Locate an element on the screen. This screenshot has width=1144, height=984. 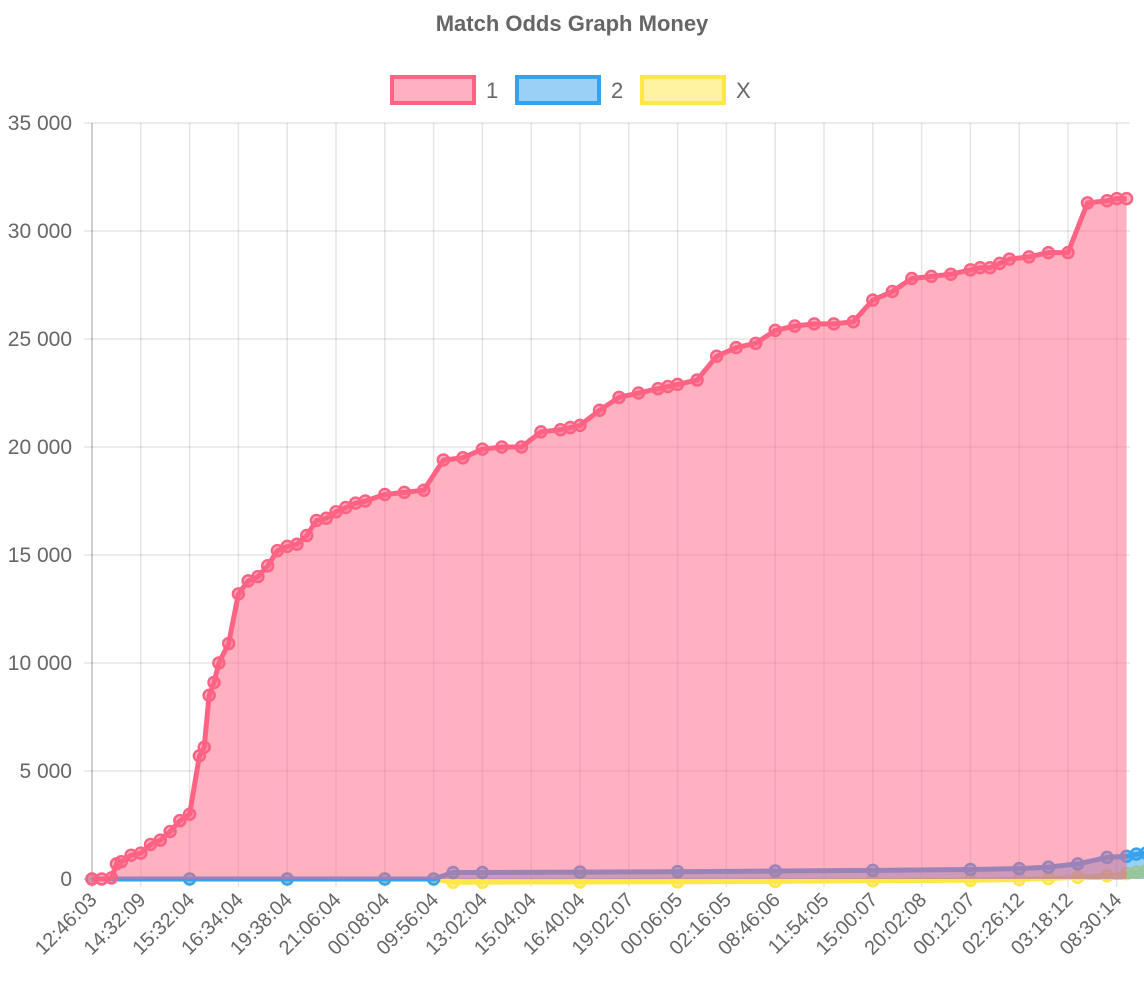
y-tick-label: 0 is located at coordinates (66, 879).